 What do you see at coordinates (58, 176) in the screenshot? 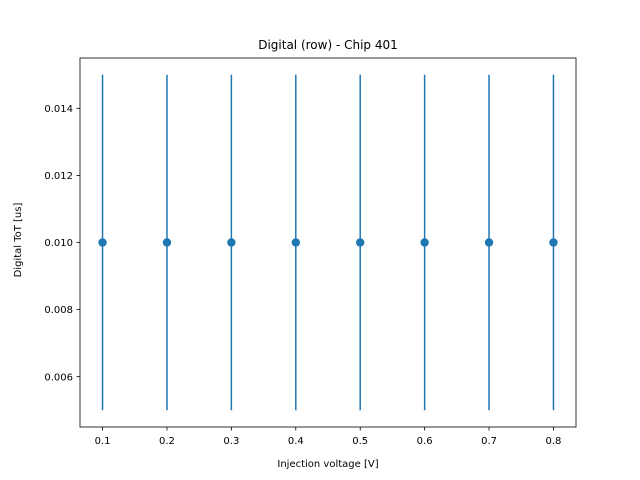
I see `y-tick-label: 0.012` at bounding box center [58, 176].